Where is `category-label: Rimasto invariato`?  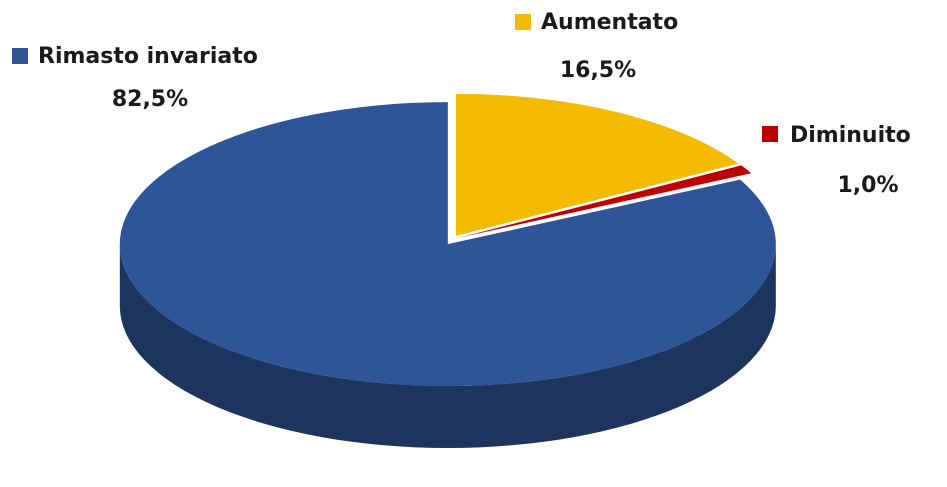
category-label: Rimasto invariato is located at coordinates (148, 56).